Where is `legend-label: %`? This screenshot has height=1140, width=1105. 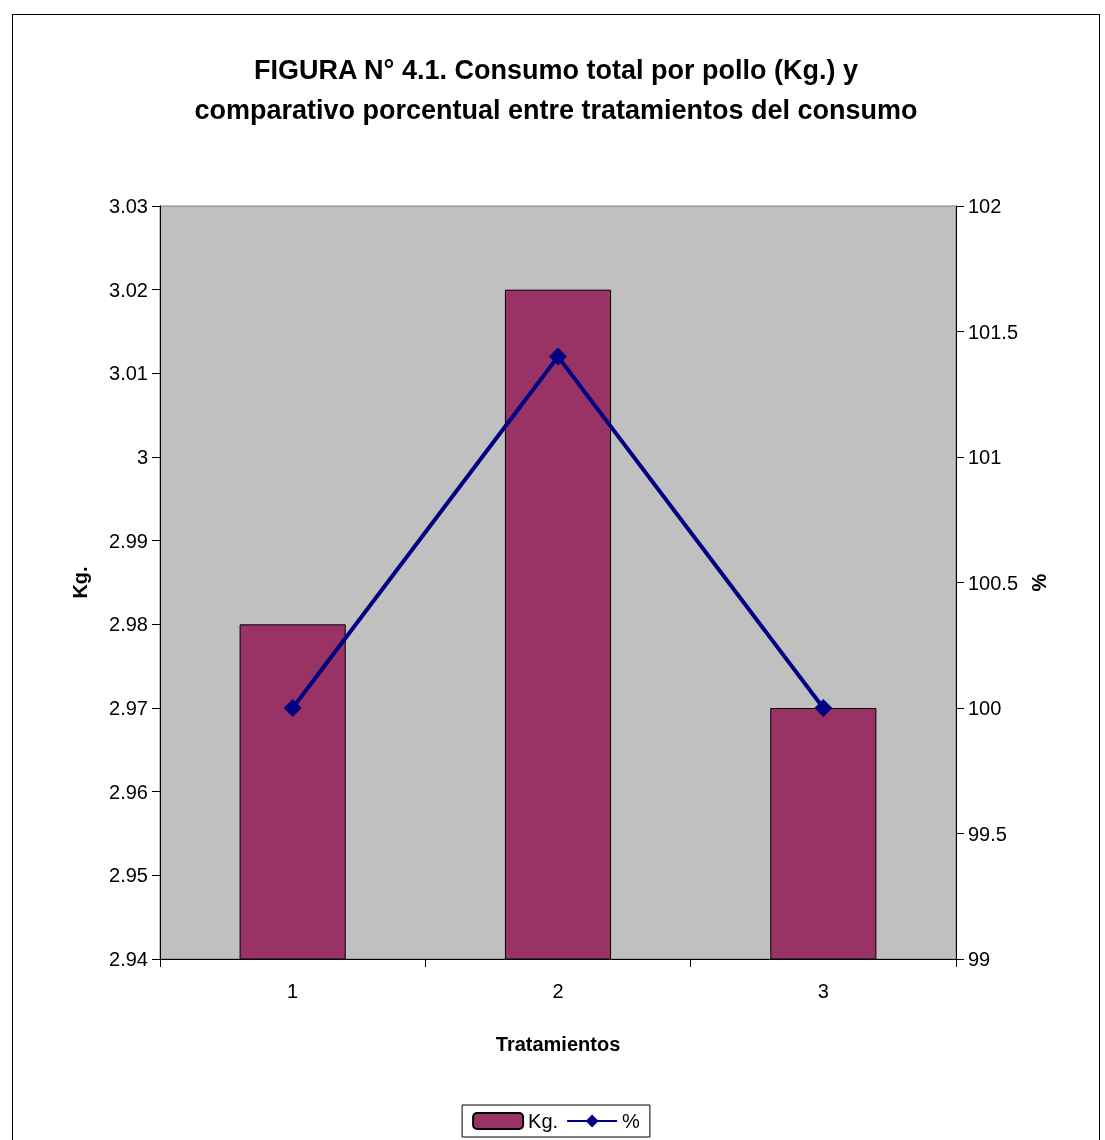 legend-label: % is located at coordinates (631, 1121).